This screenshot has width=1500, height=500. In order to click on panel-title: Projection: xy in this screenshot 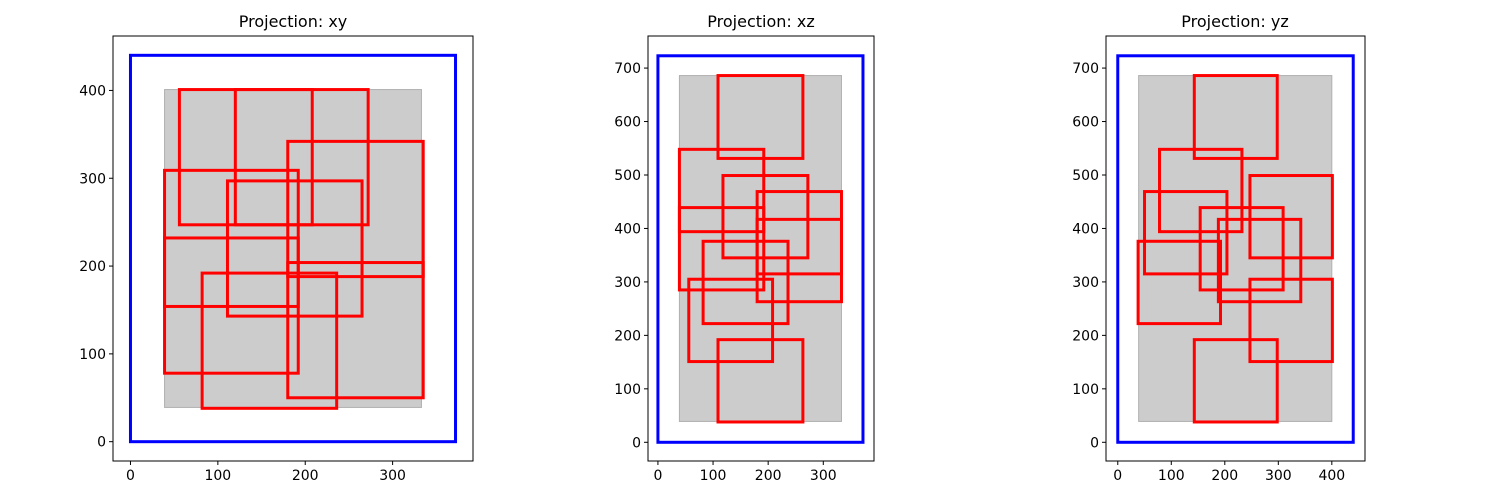, I will do `click(293, 21)`.